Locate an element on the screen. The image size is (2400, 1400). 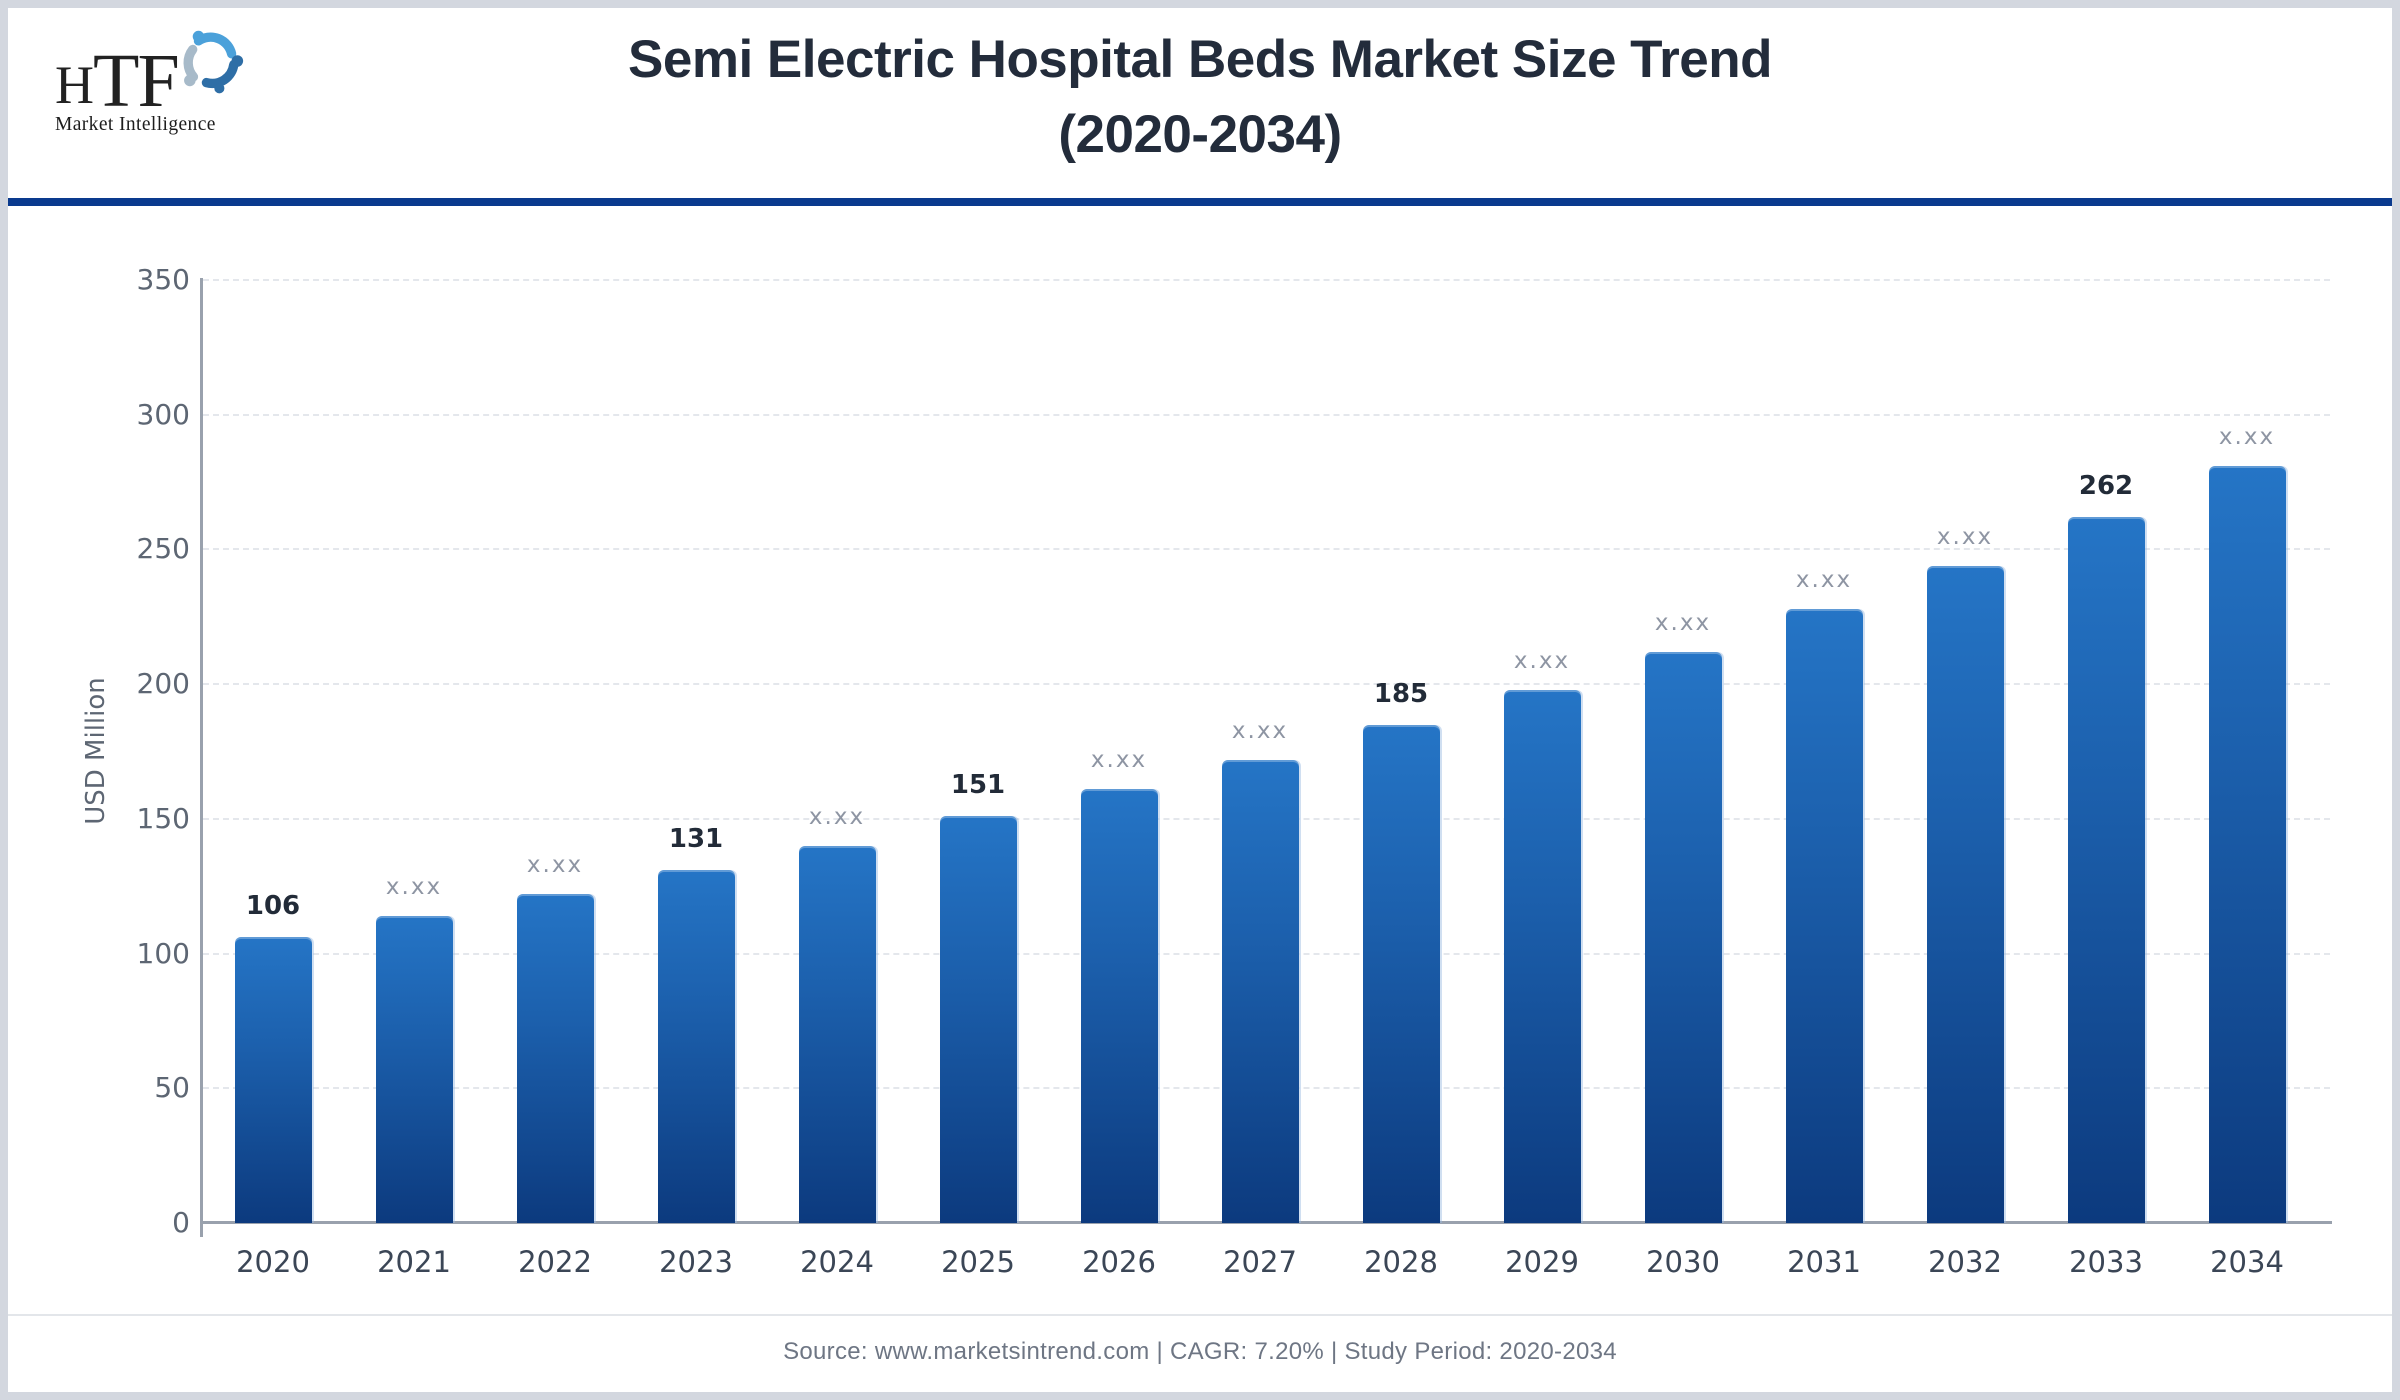
logo-letter-t: T is located at coordinates (116, 80).